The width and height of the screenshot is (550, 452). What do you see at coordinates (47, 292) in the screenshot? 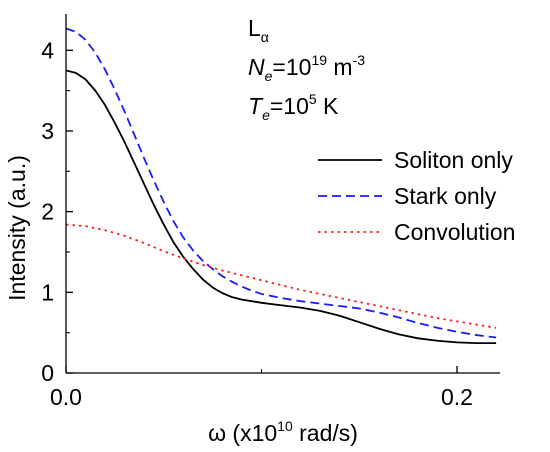
I see `y-tick-label: 1` at bounding box center [47, 292].